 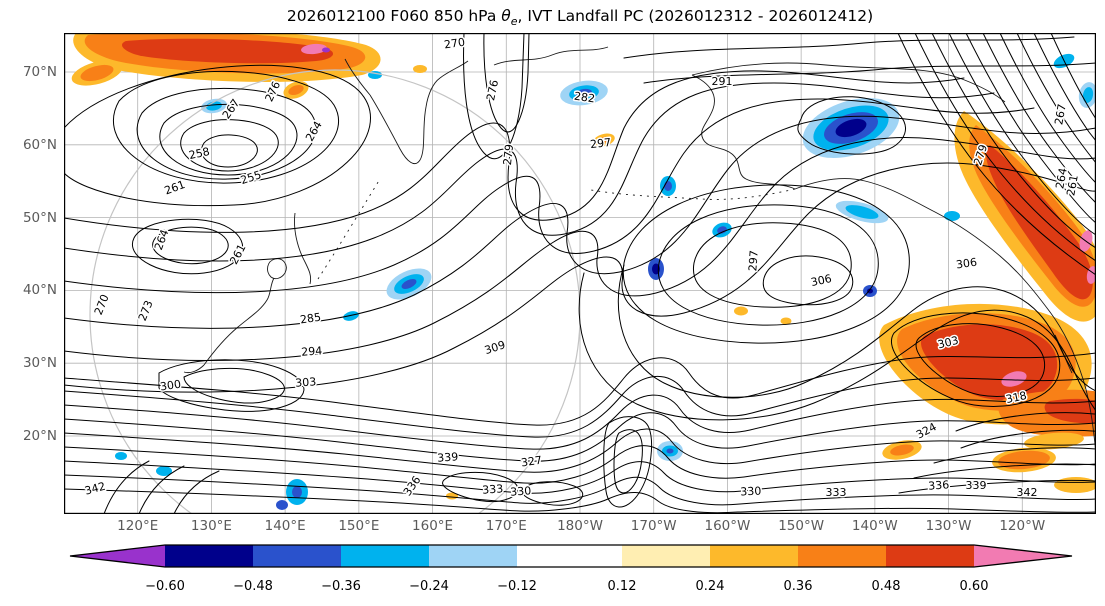 What do you see at coordinates (239, 321) in the screenshot?
I see `coastline-japan` at bounding box center [239, 321].